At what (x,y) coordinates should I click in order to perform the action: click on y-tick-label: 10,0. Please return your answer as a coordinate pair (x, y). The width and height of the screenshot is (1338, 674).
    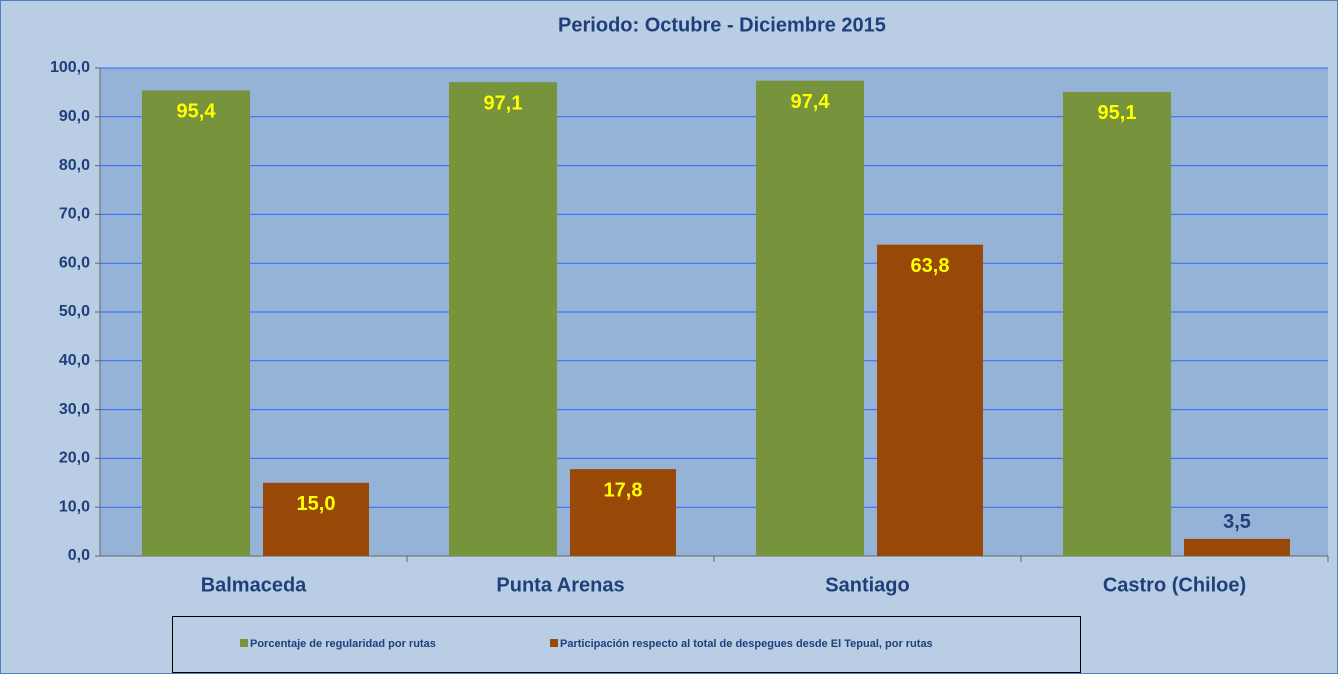
    Looking at the image, I should click on (74, 506).